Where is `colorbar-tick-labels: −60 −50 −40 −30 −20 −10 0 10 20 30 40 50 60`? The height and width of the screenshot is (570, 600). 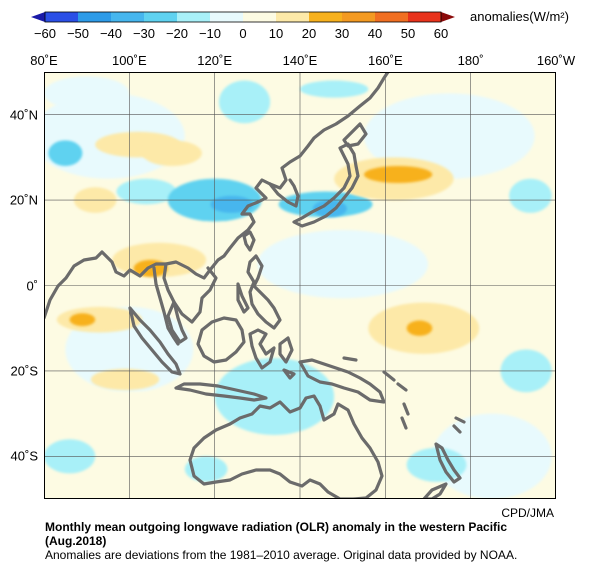
colorbar-tick-labels: −60 −50 −40 −30 −20 −10 0 10 20 30 40 50 60 is located at coordinates (241, 33).